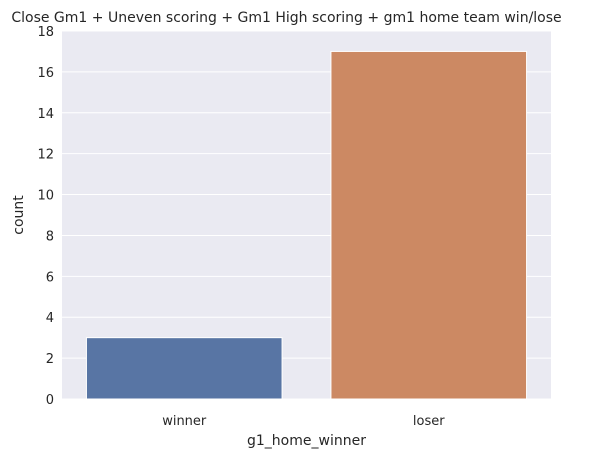 The width and height of the screenshot is (605, 457). Describe the element at coordinates (50, 359) in the screenshot. I see `y-tick-label: 2` at that location.